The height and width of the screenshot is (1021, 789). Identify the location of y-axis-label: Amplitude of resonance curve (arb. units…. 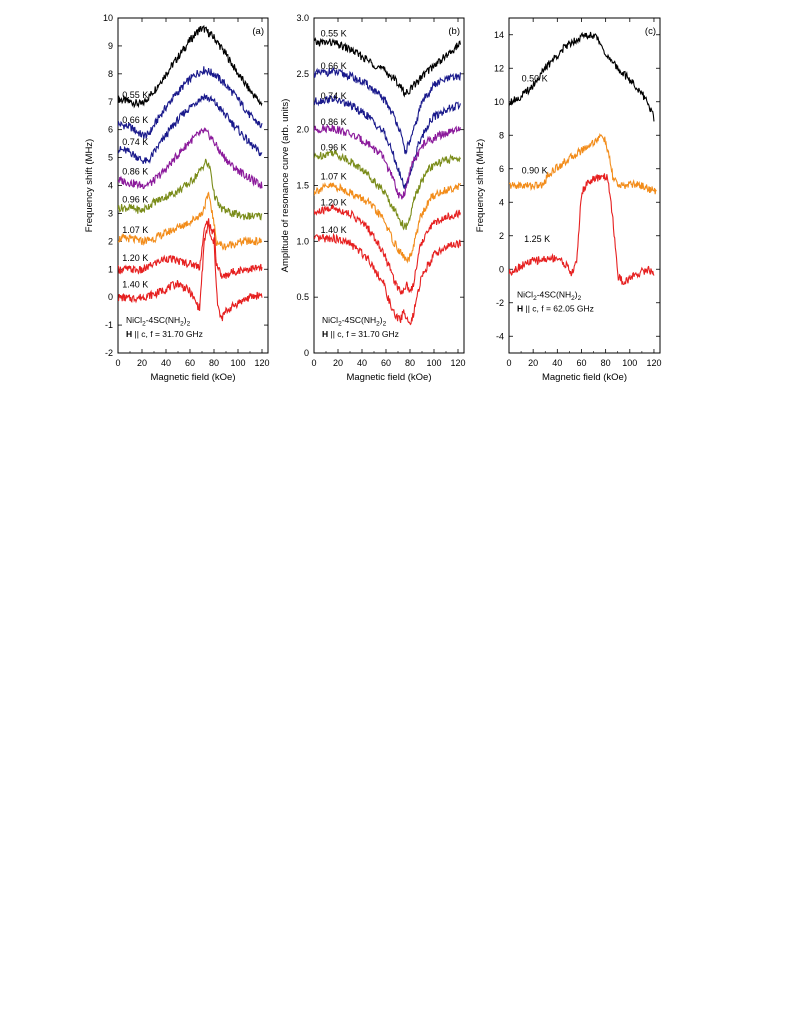
(285, 186).